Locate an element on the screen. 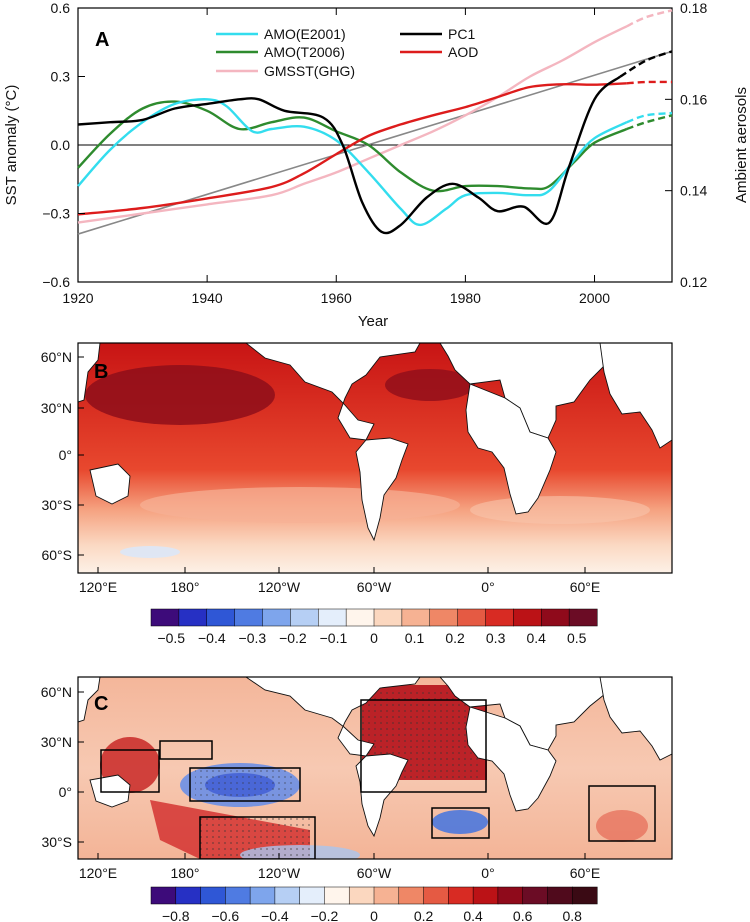 This screenshot has height=922, width=750. colorbar-tick-label: −0.5 is located at coordinates (171, 638).